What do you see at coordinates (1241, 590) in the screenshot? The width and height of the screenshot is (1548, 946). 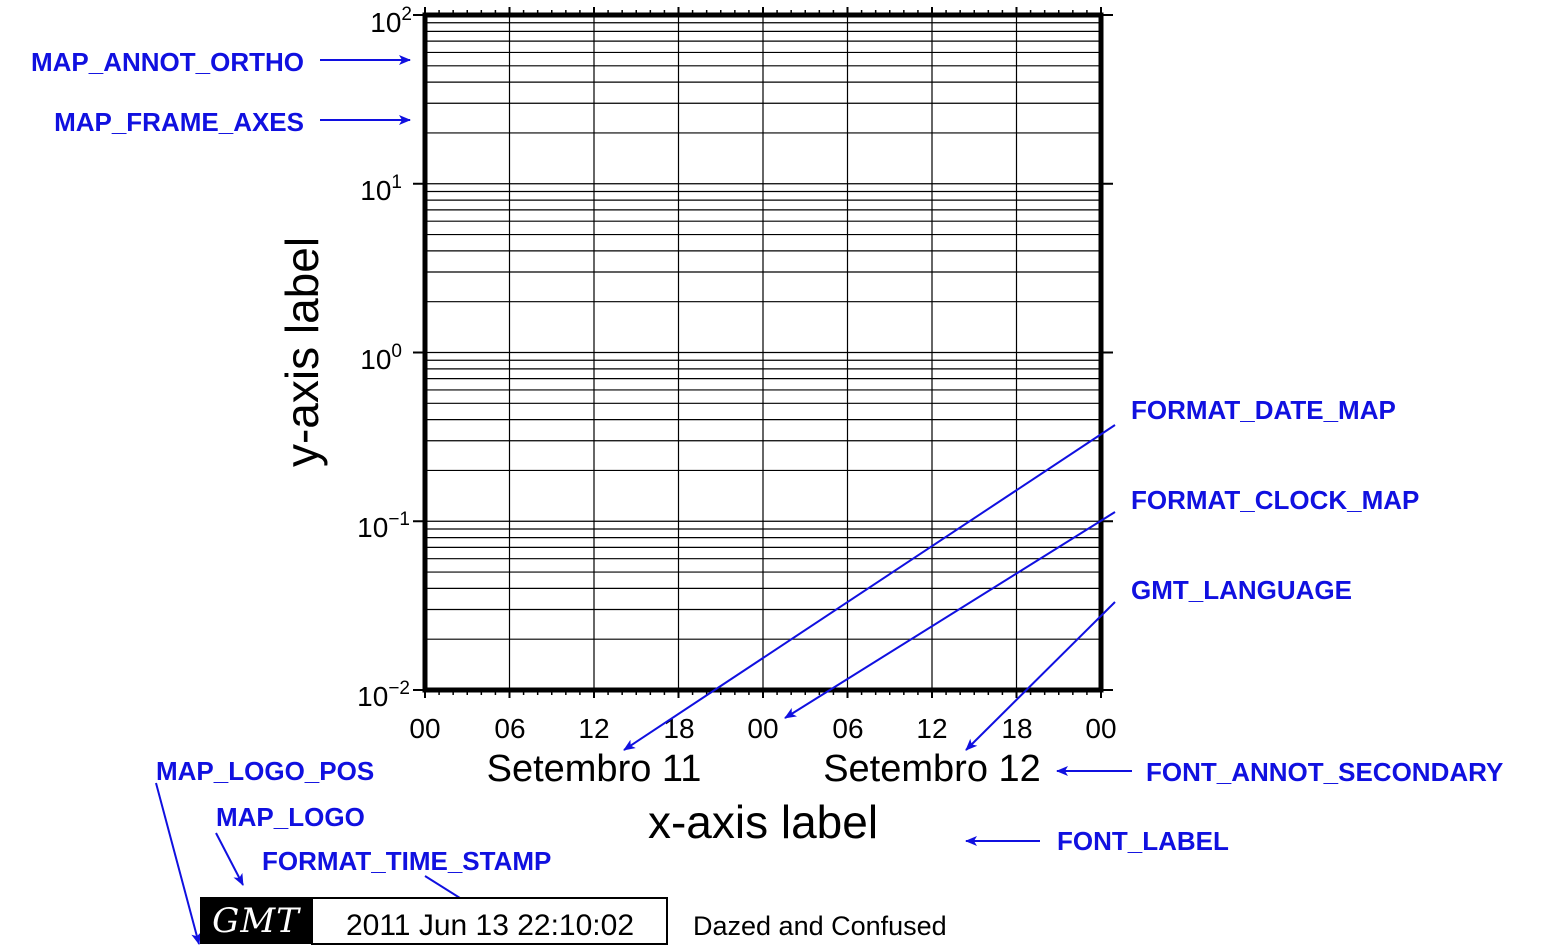 I see `label-gmt-language: GMT_LANGUAGE` at bounding box center [1241, 590].